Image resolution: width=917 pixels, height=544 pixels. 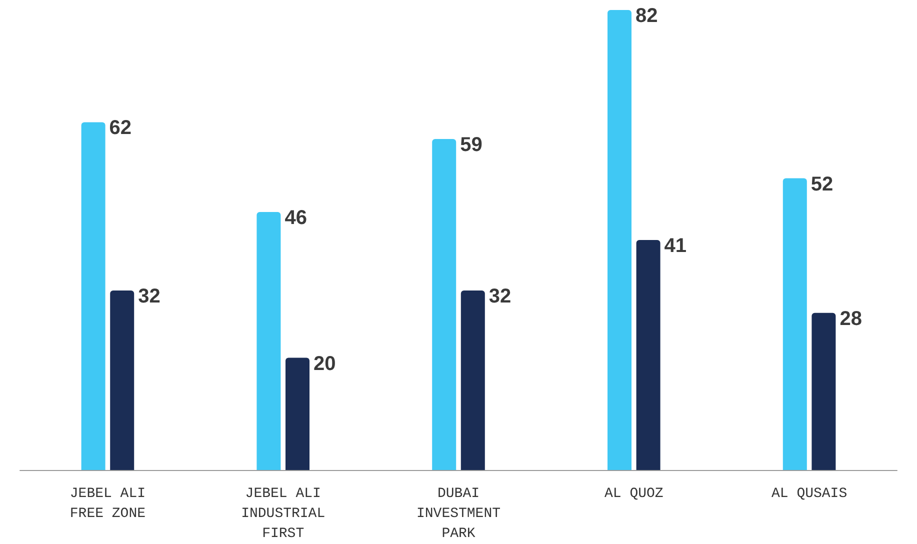 What do you see at coordinates (809, 494) in the screenshot?
I see `x-tick-label: AL QUSAIS` at bounding box center [809, 494].